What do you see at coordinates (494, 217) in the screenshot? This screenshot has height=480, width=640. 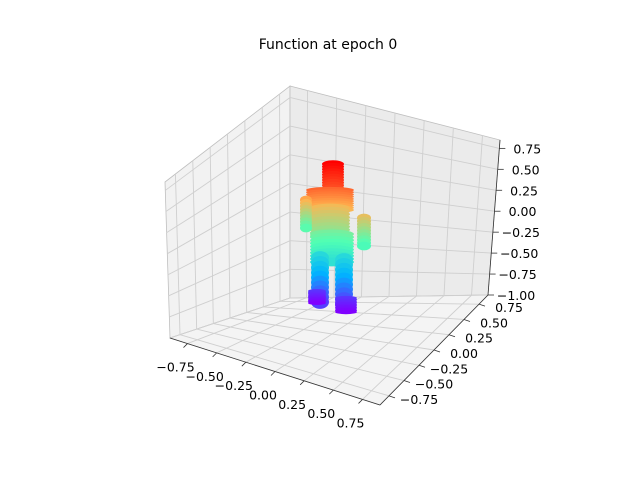 I see `z-axis-line` at bounding box center [494, 217].